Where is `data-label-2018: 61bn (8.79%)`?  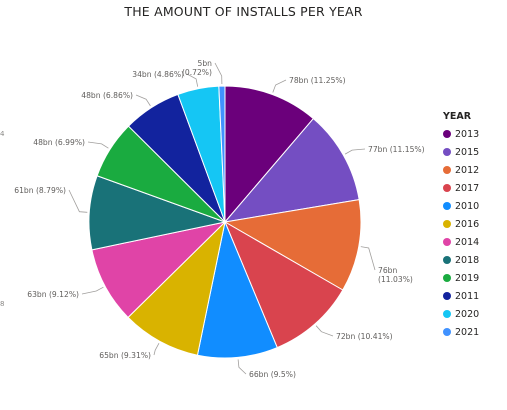 data-label-2018: 61bn (8.79%) is located at coordinates (40, 190).